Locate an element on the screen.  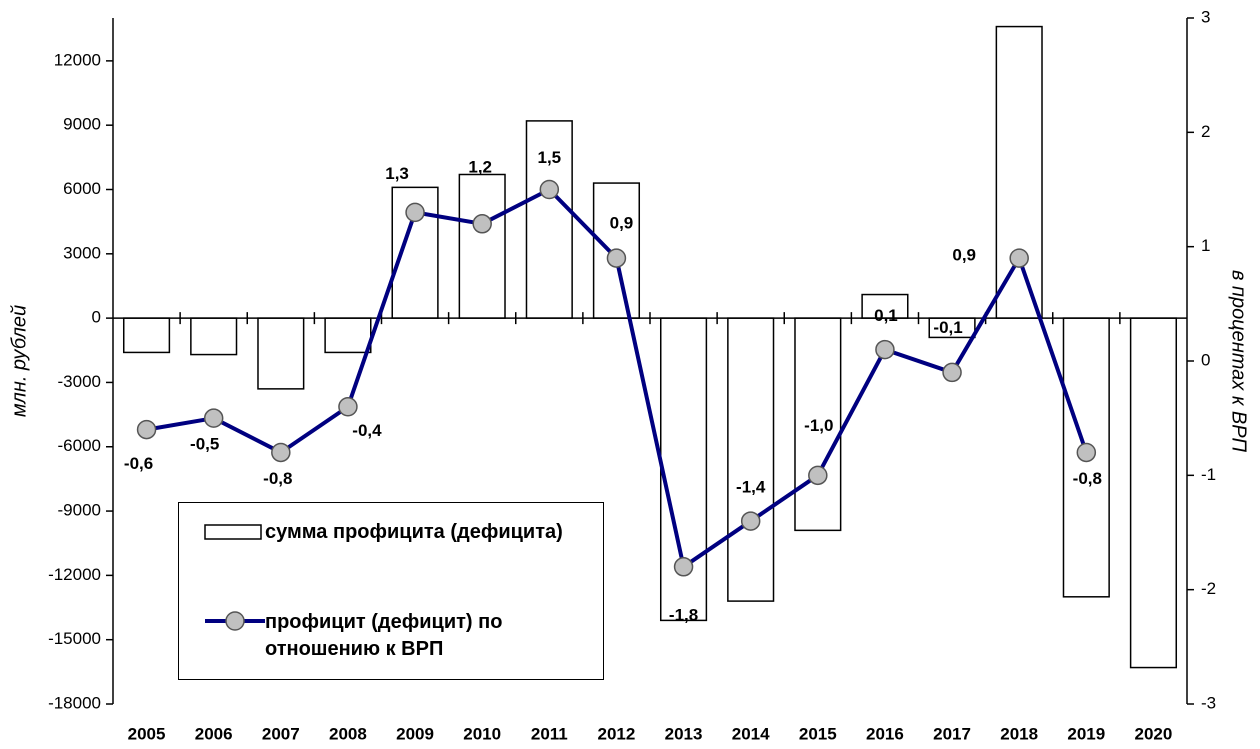
x-tick-label: 2010 is located at coordinates (482, 733).